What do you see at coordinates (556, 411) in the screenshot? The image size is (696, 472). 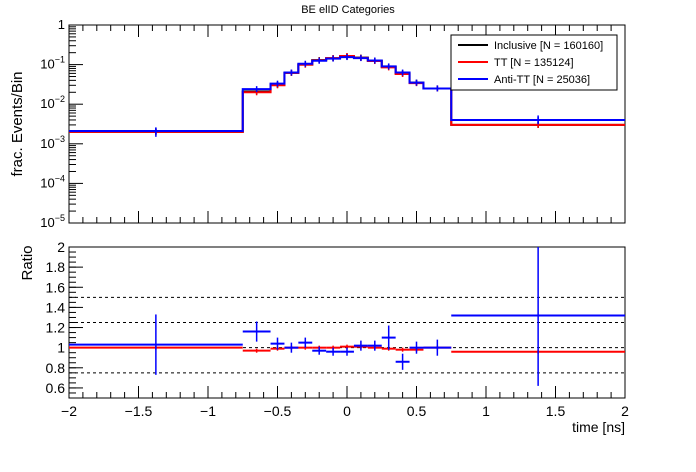 I see `bottom-x-tick-label: 1.5` at bounding box center [556, 411].